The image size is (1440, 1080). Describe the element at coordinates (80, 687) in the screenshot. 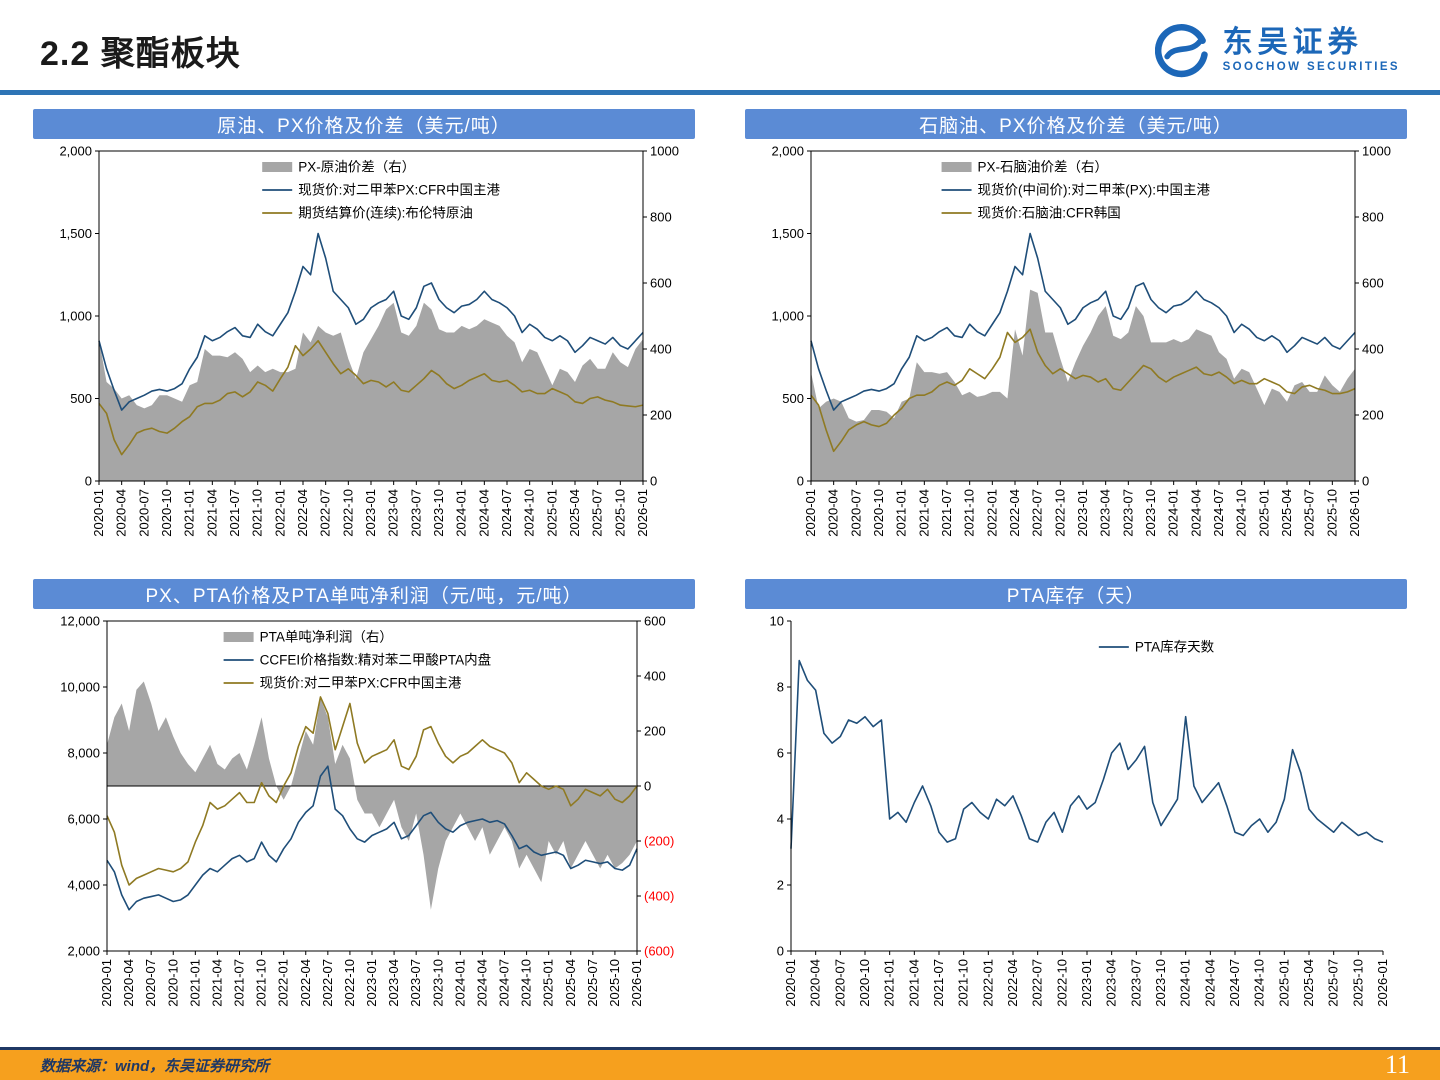

I see `svg-text: 10,000` at that location.